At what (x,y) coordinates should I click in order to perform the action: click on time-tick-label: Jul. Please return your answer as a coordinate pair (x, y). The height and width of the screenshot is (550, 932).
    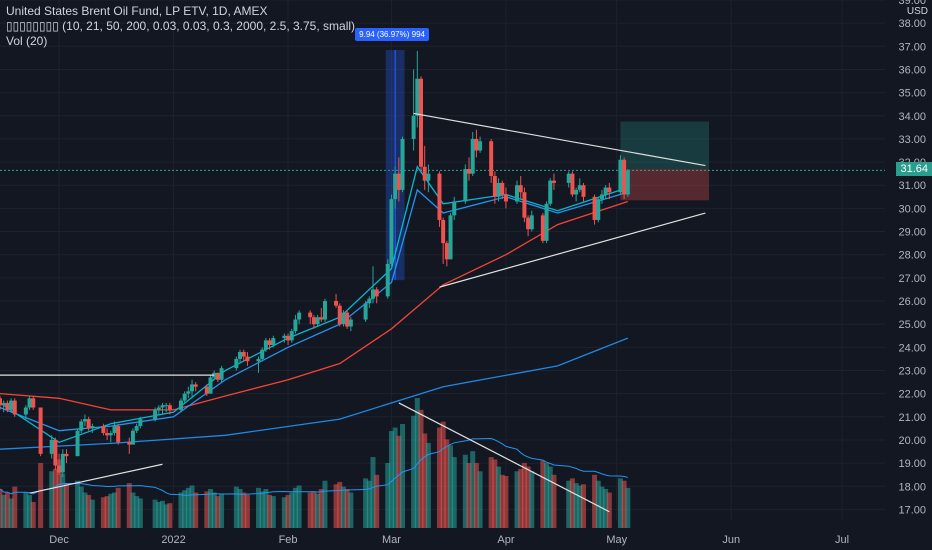
    Looking at the image, I should click on (842, 540).